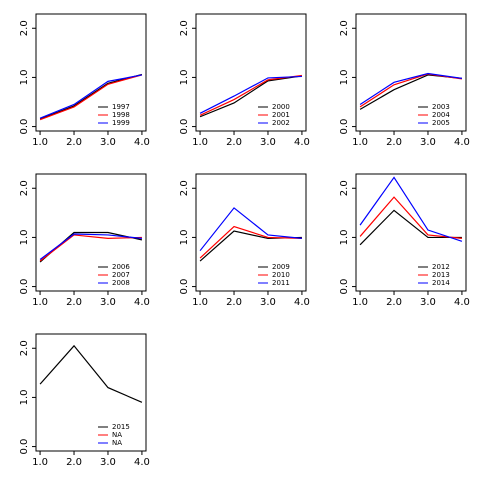 The image size is (480, 480). What do you see at coordinates (281, 107) in the screenshot?
I see `legend-label: 2000` at bounding box center [281, 107].